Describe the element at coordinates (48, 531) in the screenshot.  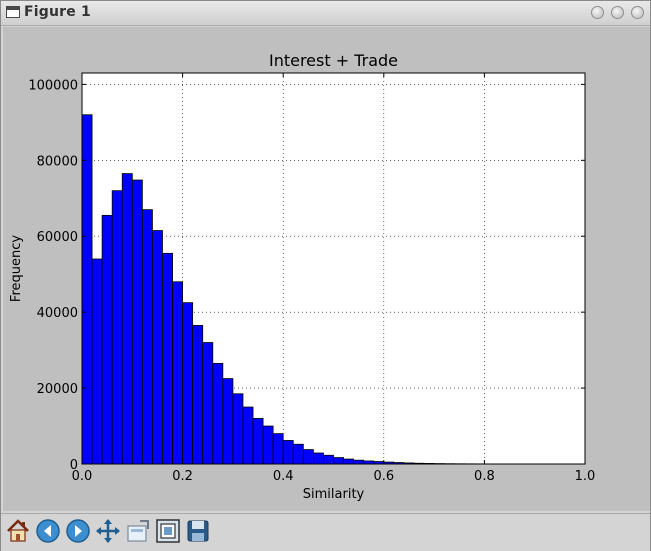
I see `back-icon` at that location.